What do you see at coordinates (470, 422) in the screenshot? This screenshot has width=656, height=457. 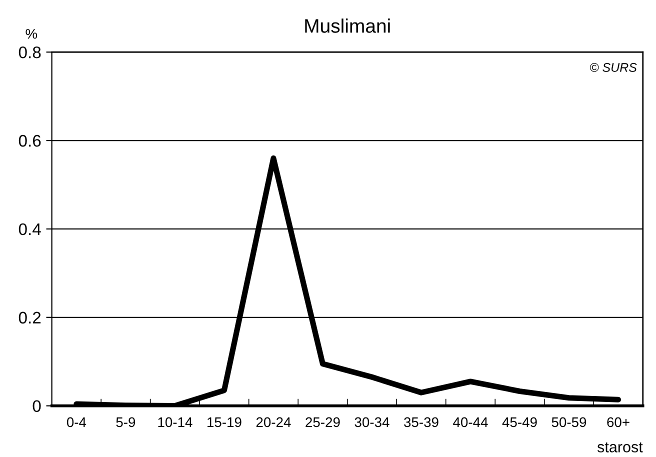 I see `x-tick-label: 40-44` at bounding box center [470, 422].